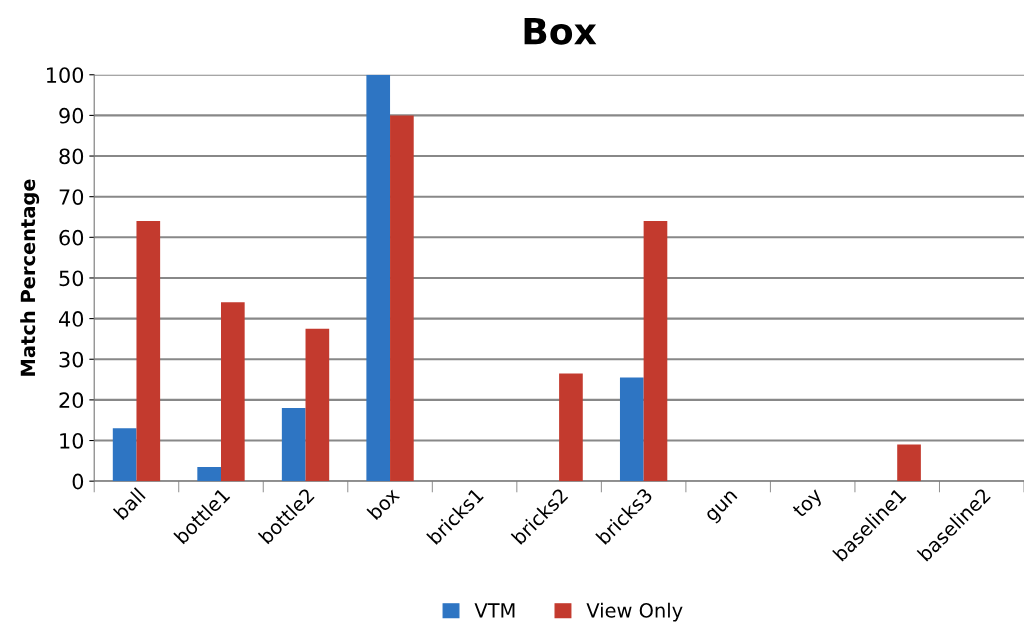 Image resolution: width=1024 pixels, height=639 pixels. Describe the element at coordinates (71, 278) in the screenshot. I see `y-tick-label: 50` at that location.